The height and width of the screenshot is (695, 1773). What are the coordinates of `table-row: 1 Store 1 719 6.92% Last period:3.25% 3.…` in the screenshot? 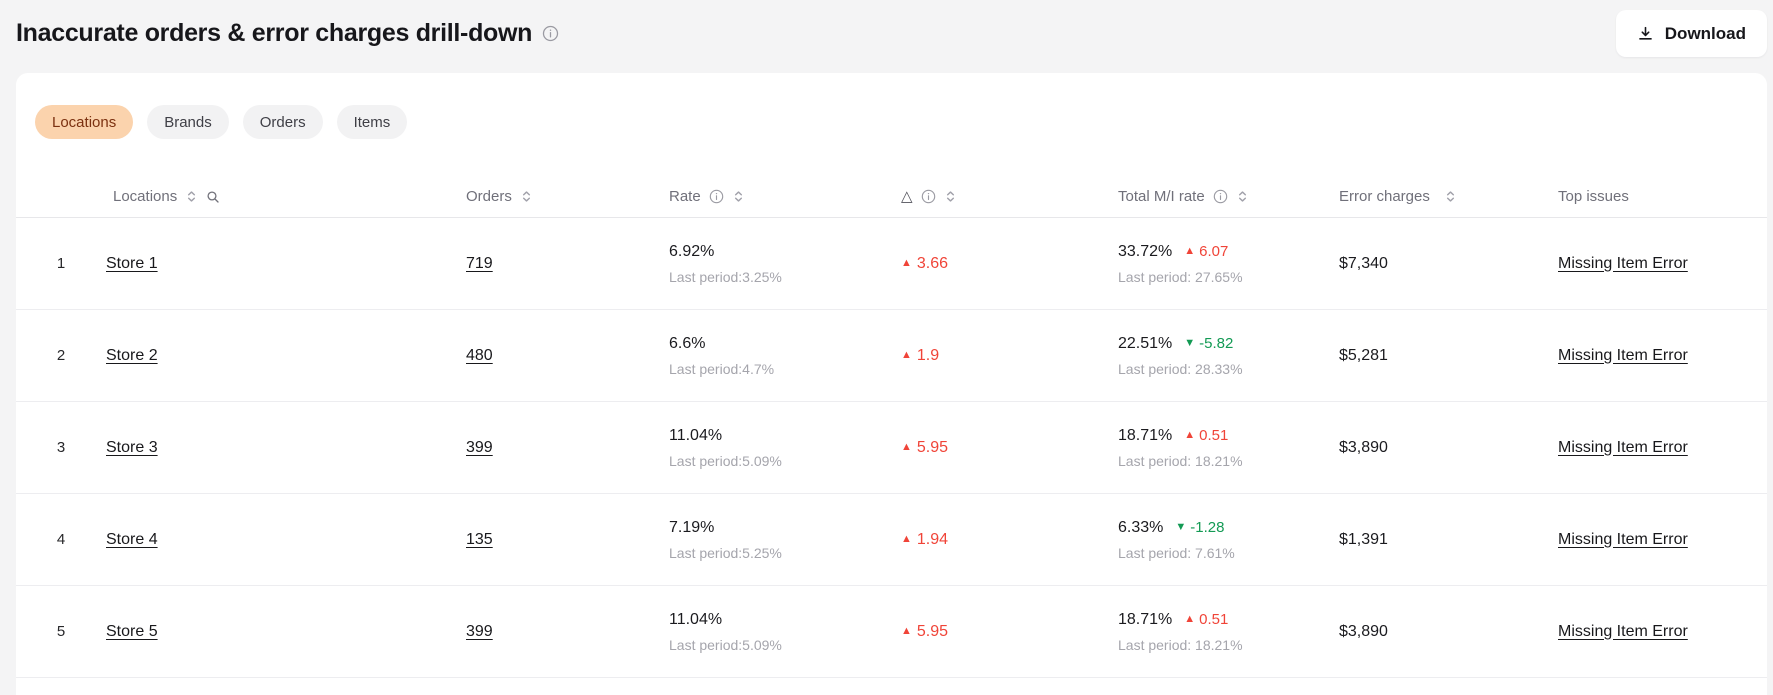 It's located at (891, 264).